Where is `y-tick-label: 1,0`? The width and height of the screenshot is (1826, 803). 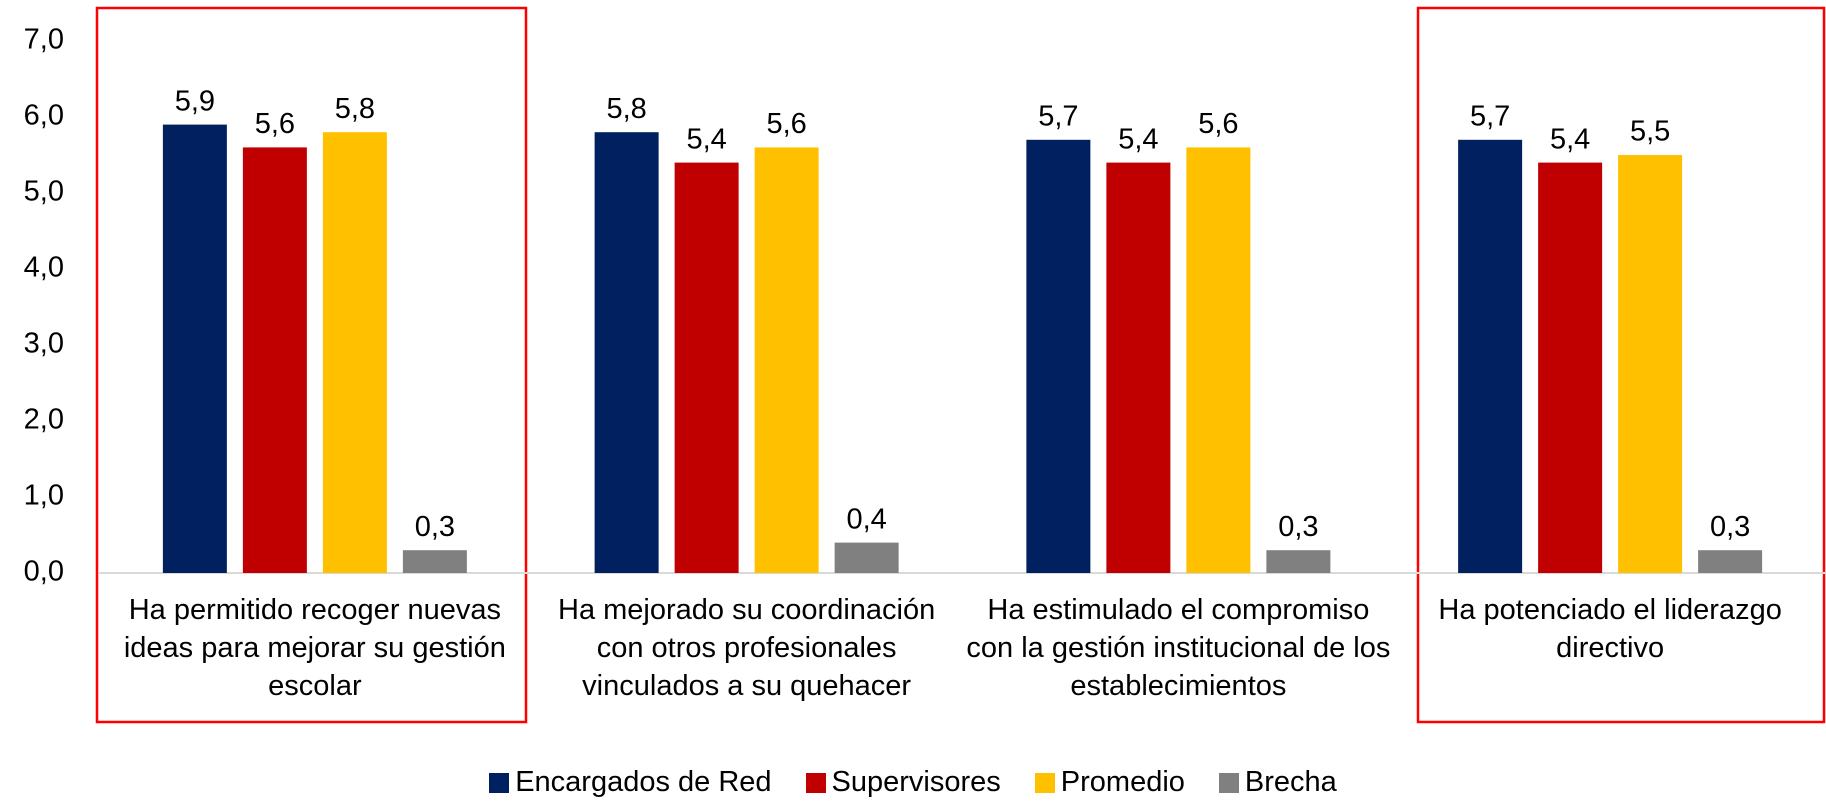 y-tick-label: 1,0 is located at coordinates (44, 496).